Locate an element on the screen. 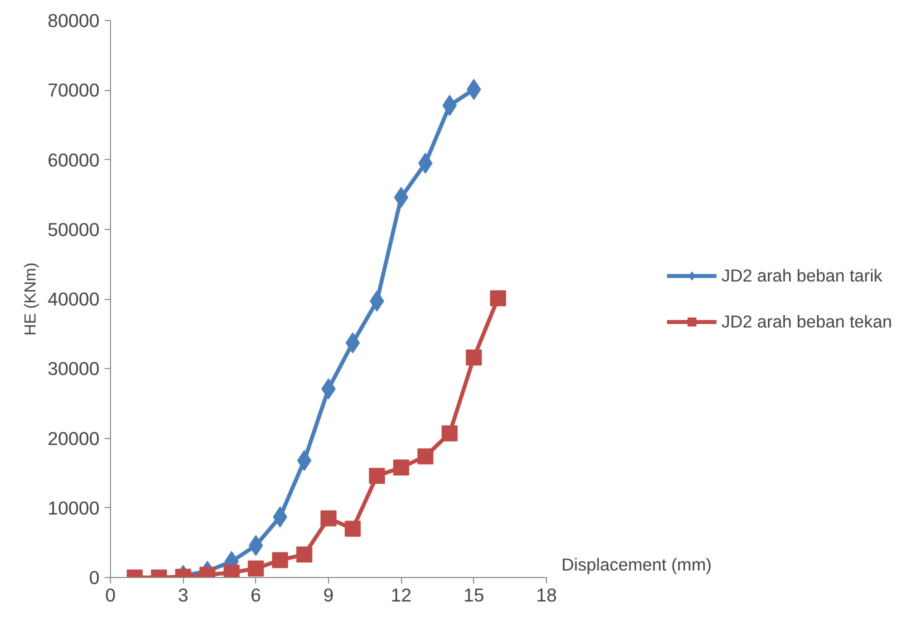  y-tick-label: 60000 is located at coordinates (74, 159).